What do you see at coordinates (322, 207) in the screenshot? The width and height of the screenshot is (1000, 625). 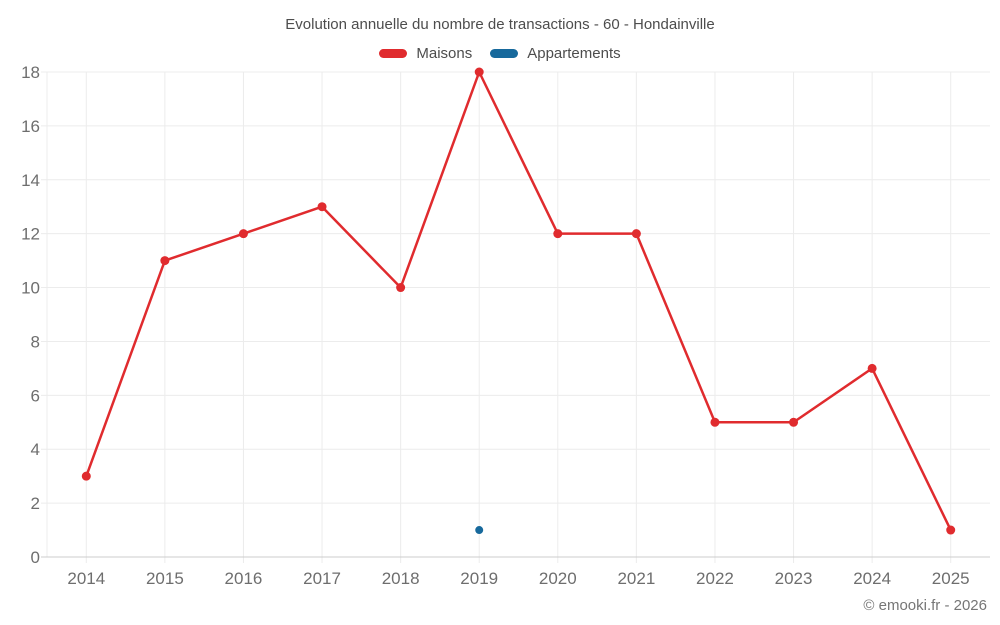 I see `data-point-maisons-2017` at bounding box center [322, 207].